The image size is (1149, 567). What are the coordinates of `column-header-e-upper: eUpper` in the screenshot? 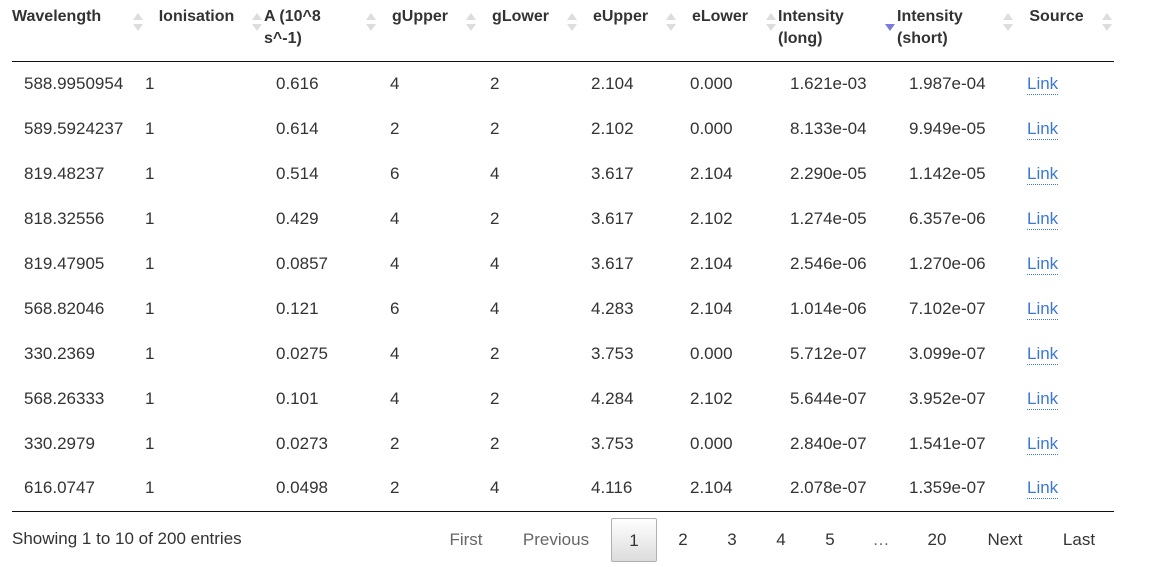 It's located at (628, 31).